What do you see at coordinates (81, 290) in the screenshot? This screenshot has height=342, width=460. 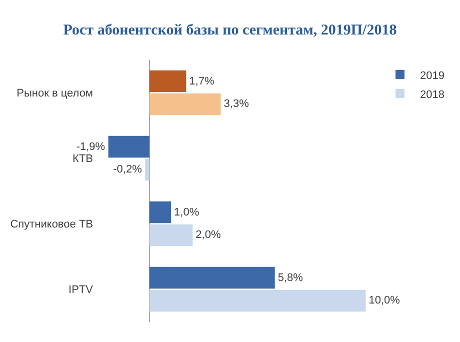 I see `y-tick-label: IPTV` at bounding box center [81, 290].